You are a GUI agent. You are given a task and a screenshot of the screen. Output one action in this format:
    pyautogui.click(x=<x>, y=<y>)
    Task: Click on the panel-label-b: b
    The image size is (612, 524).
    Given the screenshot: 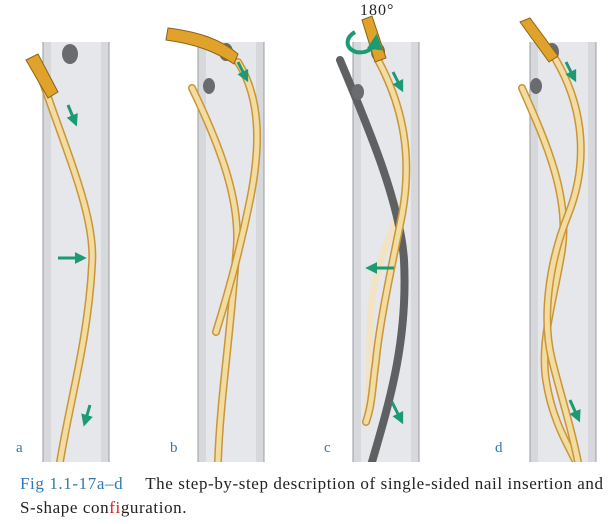 What is the action you would take?
    pyautogui.click(x=174, y=448)
    